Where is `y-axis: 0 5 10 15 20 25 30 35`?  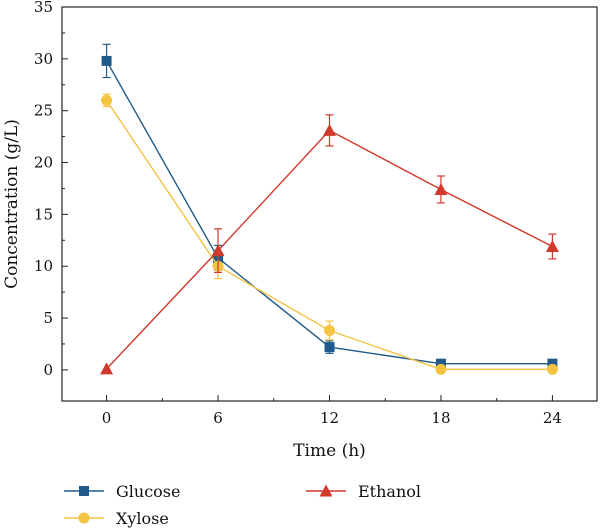
y-axis: 0 5 10 15 20 25 30 35 is located at coordinates (51, 189).